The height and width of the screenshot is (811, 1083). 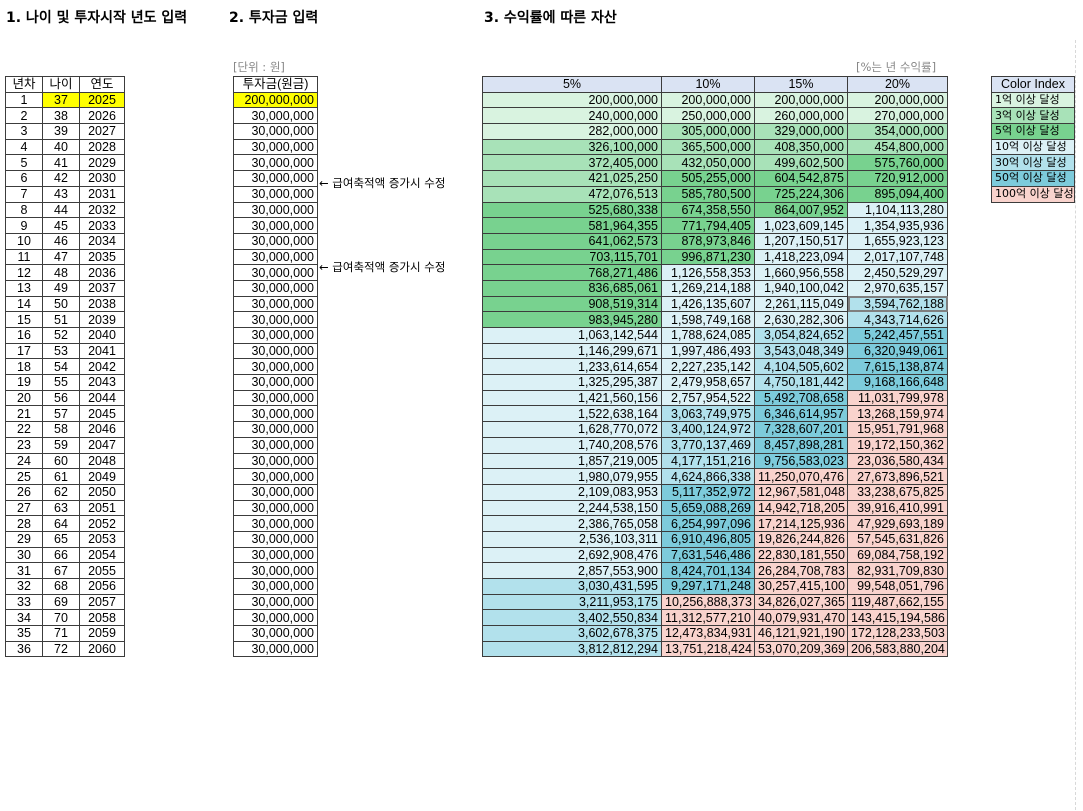 I want to click on year-cell: 2045, so click(x=102, y=414).